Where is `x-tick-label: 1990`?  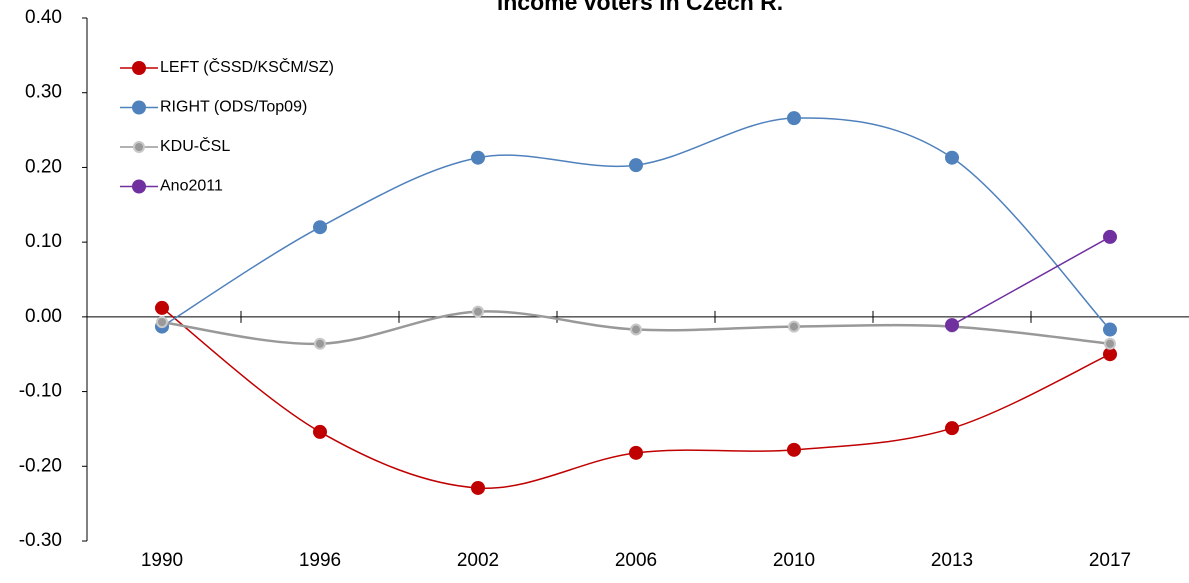 x-tick-label: 1990 is located at coordinates (162, 560).